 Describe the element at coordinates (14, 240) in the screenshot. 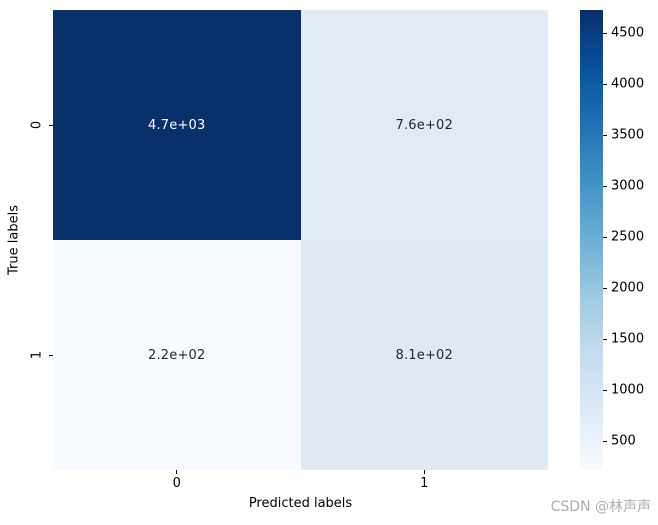

I see `y-axis-title: True labels` at that location.